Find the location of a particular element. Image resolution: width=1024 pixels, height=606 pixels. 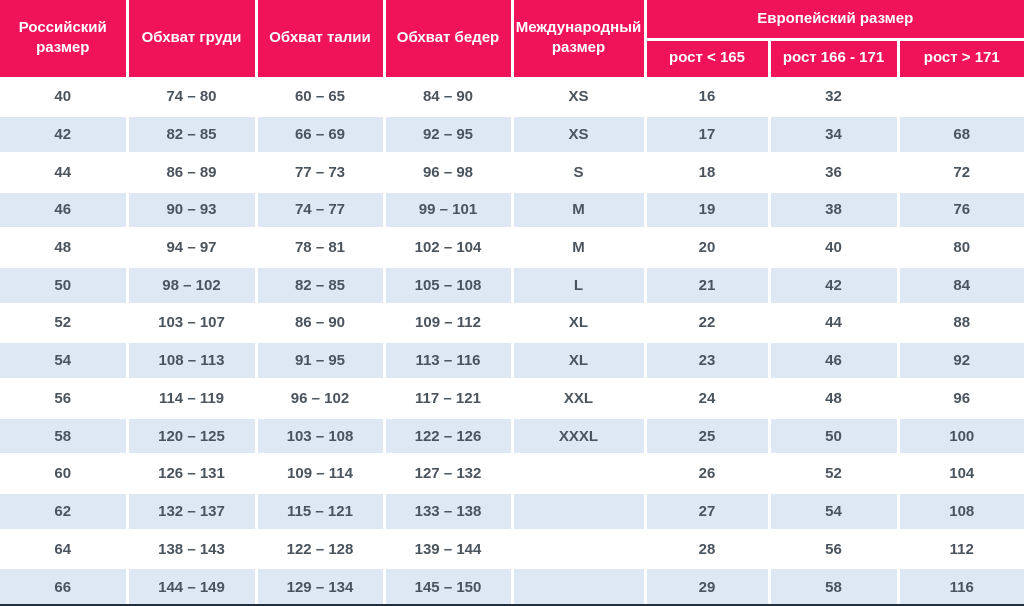

table-cell: 138 – 143 is located at coordinates (191, 549).